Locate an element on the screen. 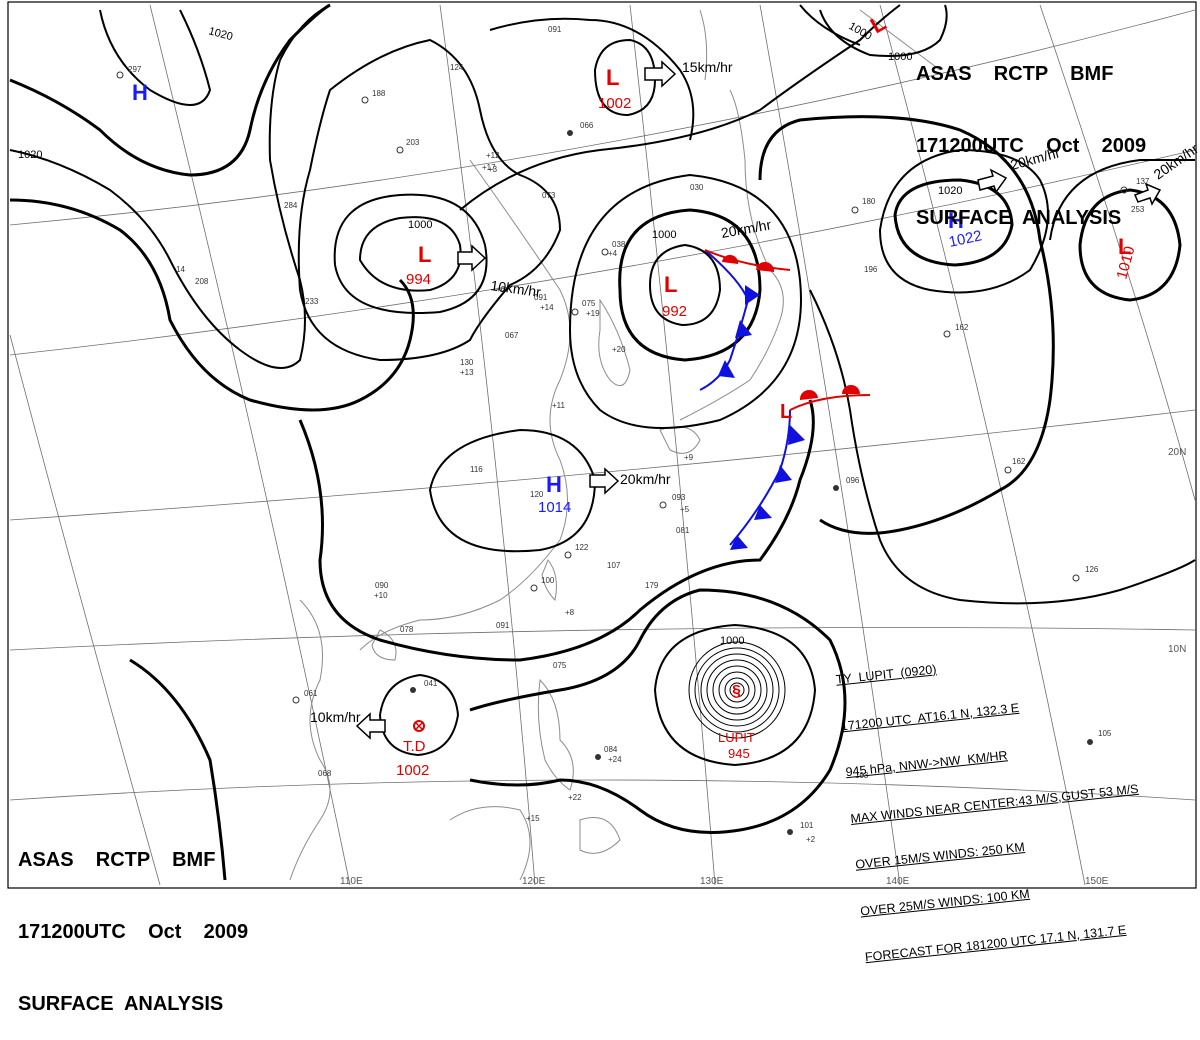  station-value: 126 is located at coordinates (1092, 569).